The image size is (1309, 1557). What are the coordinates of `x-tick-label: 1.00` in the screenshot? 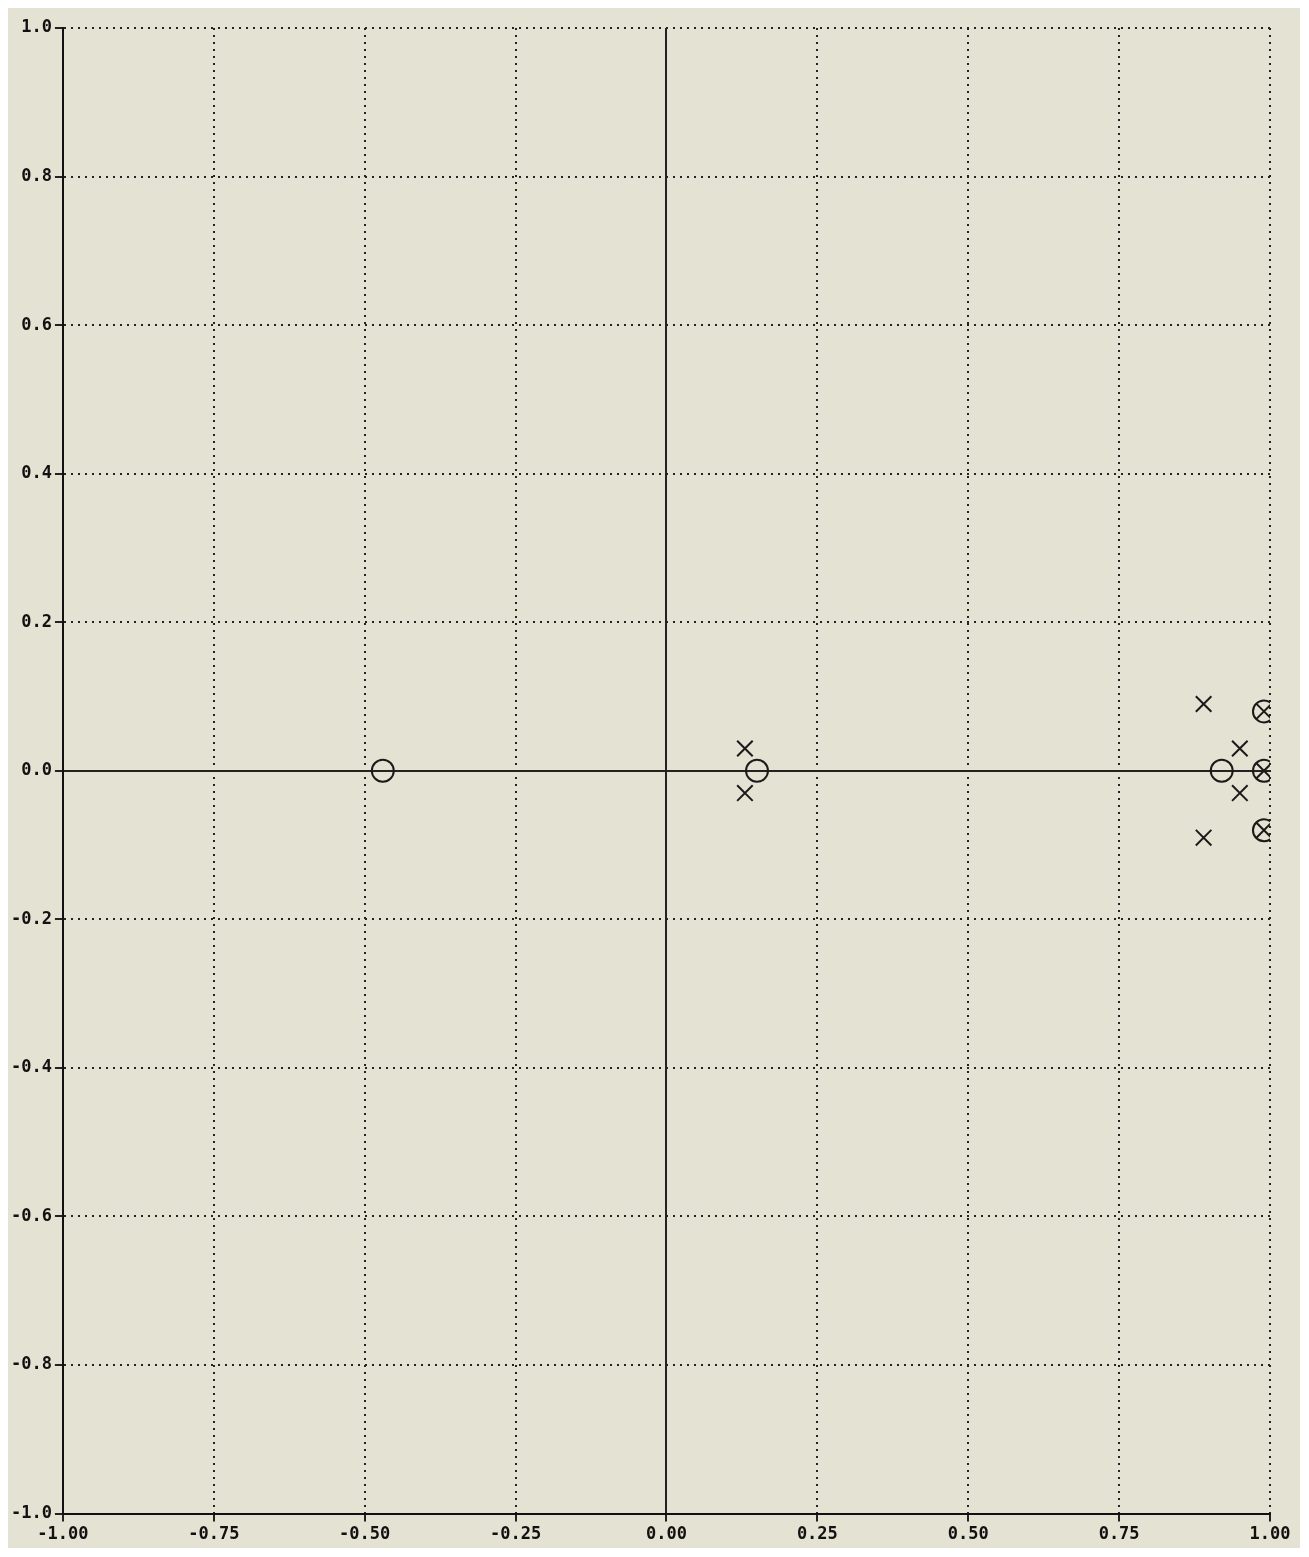 It's located at (1270, 1533).